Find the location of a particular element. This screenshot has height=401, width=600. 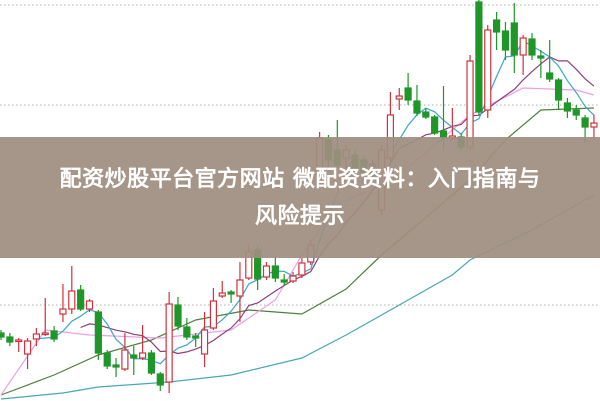

banner-title-line-2: 风险提示 is located at coordinates (299, 216).